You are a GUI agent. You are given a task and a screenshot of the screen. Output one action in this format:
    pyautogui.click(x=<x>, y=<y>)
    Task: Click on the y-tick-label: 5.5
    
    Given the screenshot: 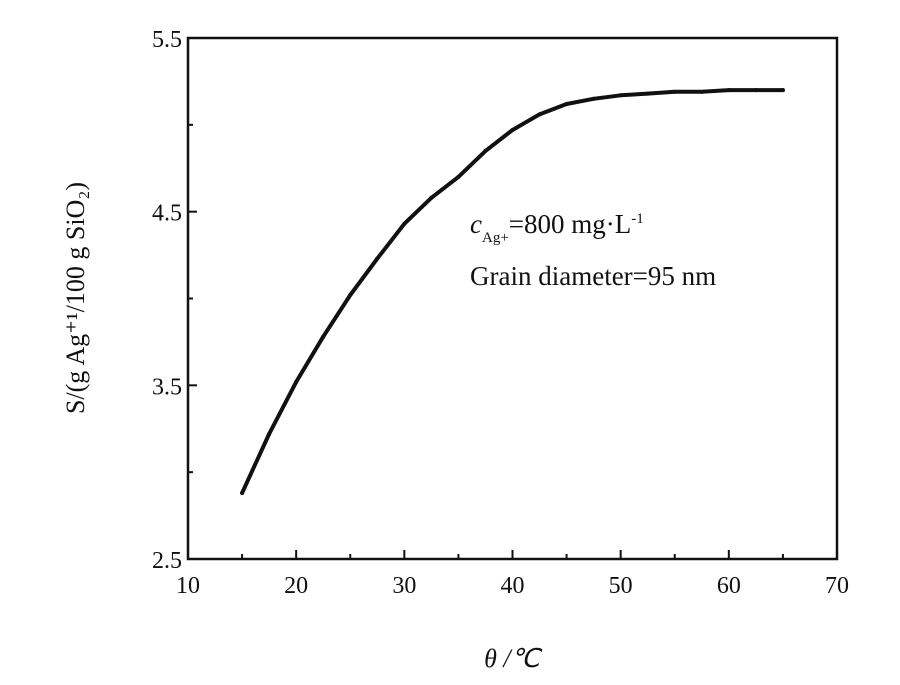 What is the action you would take?
    pyautogui.click(x=167, y=40)
    